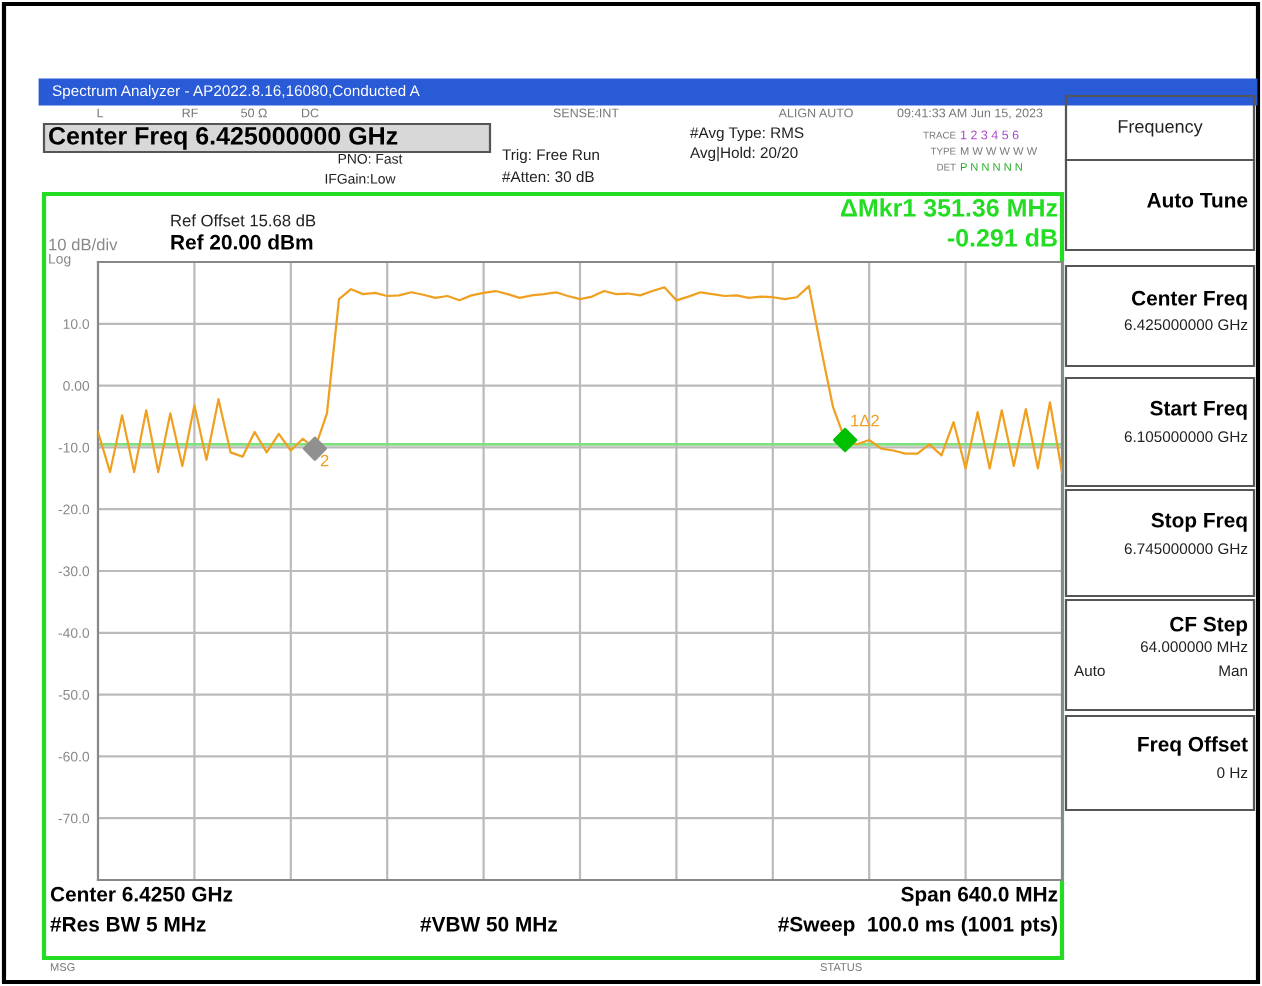  What do you see at coordinates (1193, 746) in the screenshot?
I see `text: Freq Offset` at bounding box center [1193, 746].